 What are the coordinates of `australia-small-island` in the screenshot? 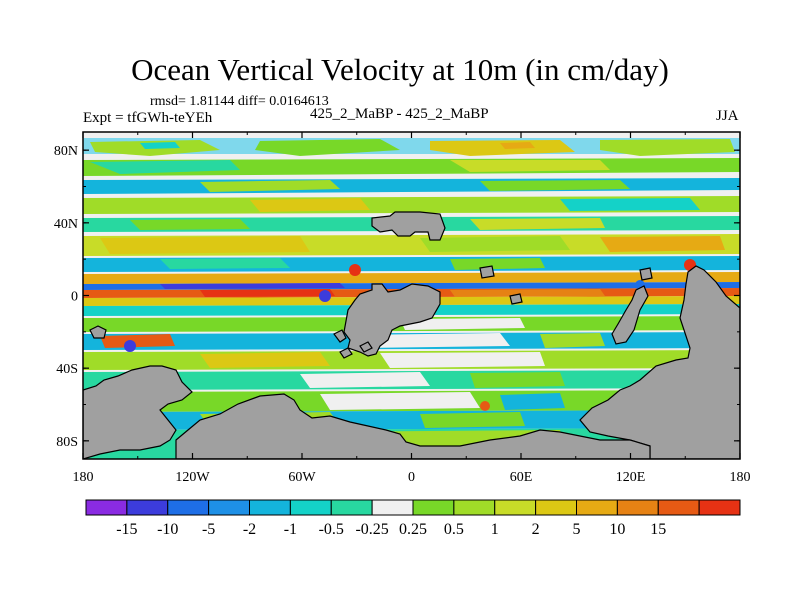 It's located at (98, 332).